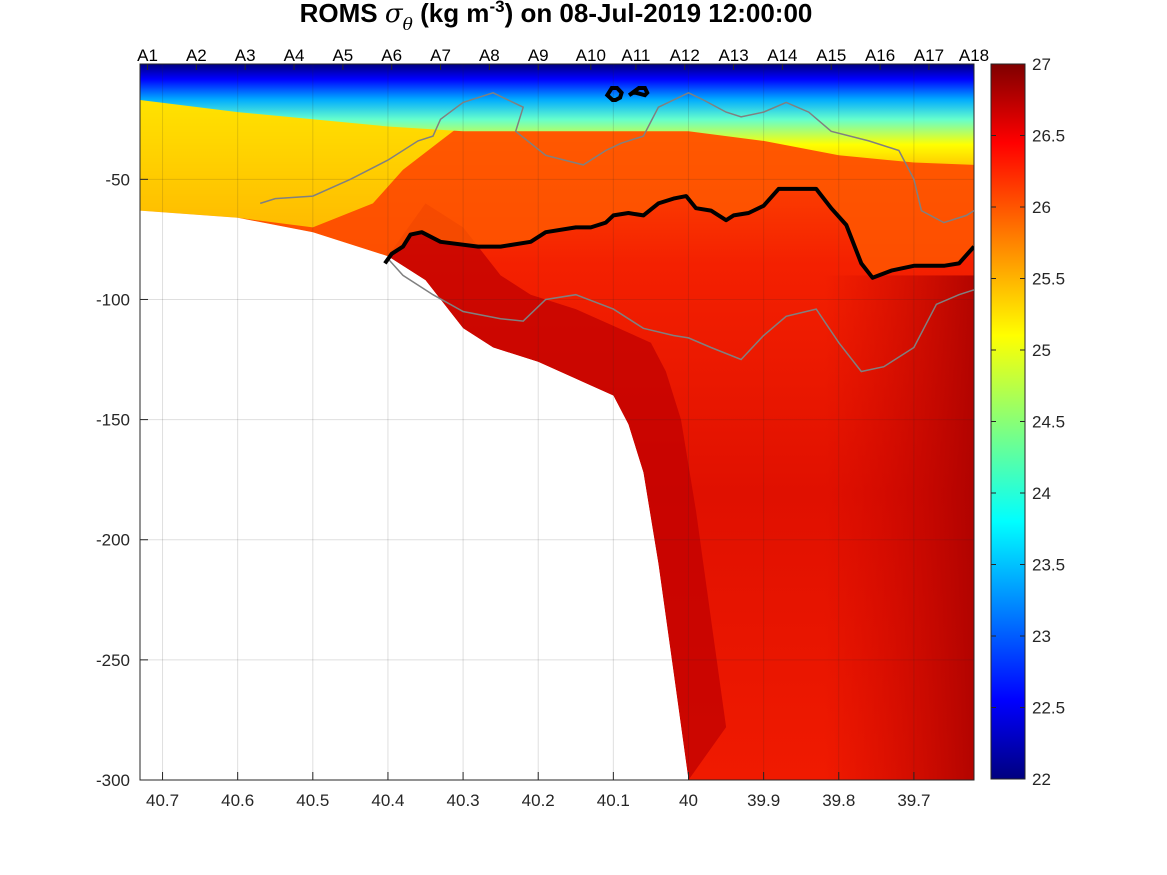  I want to click on x-tick-label: 39.8, so click(838, 800).